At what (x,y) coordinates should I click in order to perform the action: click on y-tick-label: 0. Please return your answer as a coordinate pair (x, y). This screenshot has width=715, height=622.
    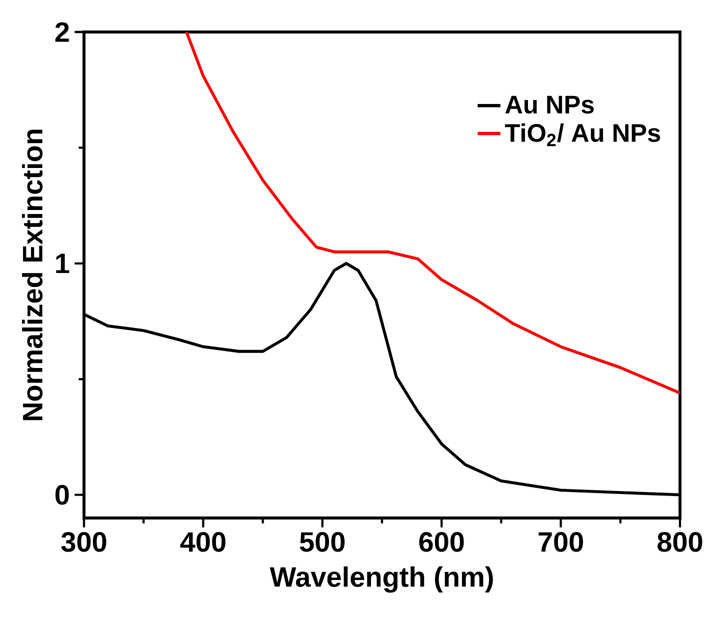
    Looking at the image, I should click on (62, 494).